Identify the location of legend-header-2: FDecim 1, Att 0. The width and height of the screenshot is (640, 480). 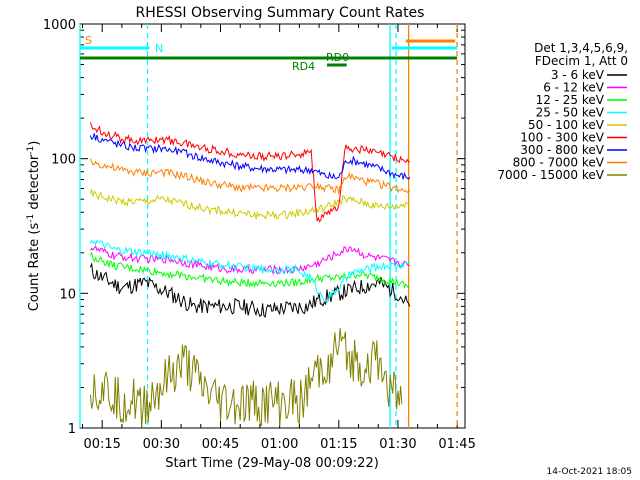
(581, 61).